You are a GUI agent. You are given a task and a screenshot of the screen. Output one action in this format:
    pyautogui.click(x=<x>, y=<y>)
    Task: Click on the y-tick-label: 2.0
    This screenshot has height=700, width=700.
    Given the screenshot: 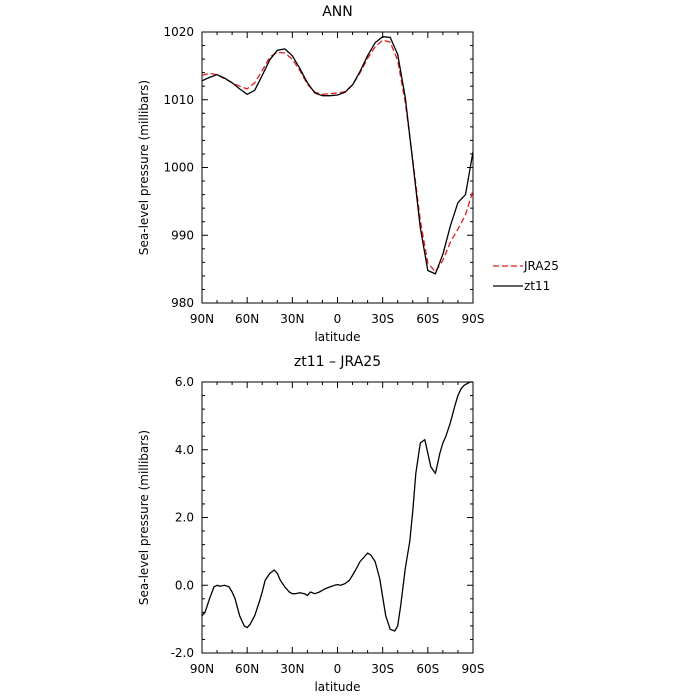 What is the action you would take?
    pyautogui.click(x=184, y=518)
    